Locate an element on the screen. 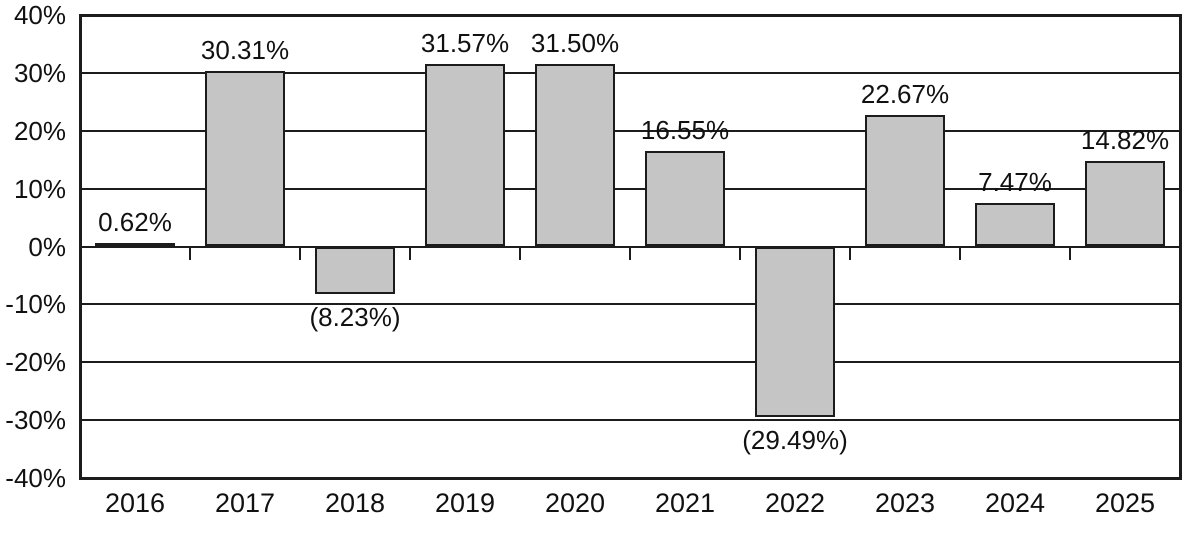 This screenshot has height=533, width=1184. x-axis-label-2022: 2022 is located at coordinates (795, 503).